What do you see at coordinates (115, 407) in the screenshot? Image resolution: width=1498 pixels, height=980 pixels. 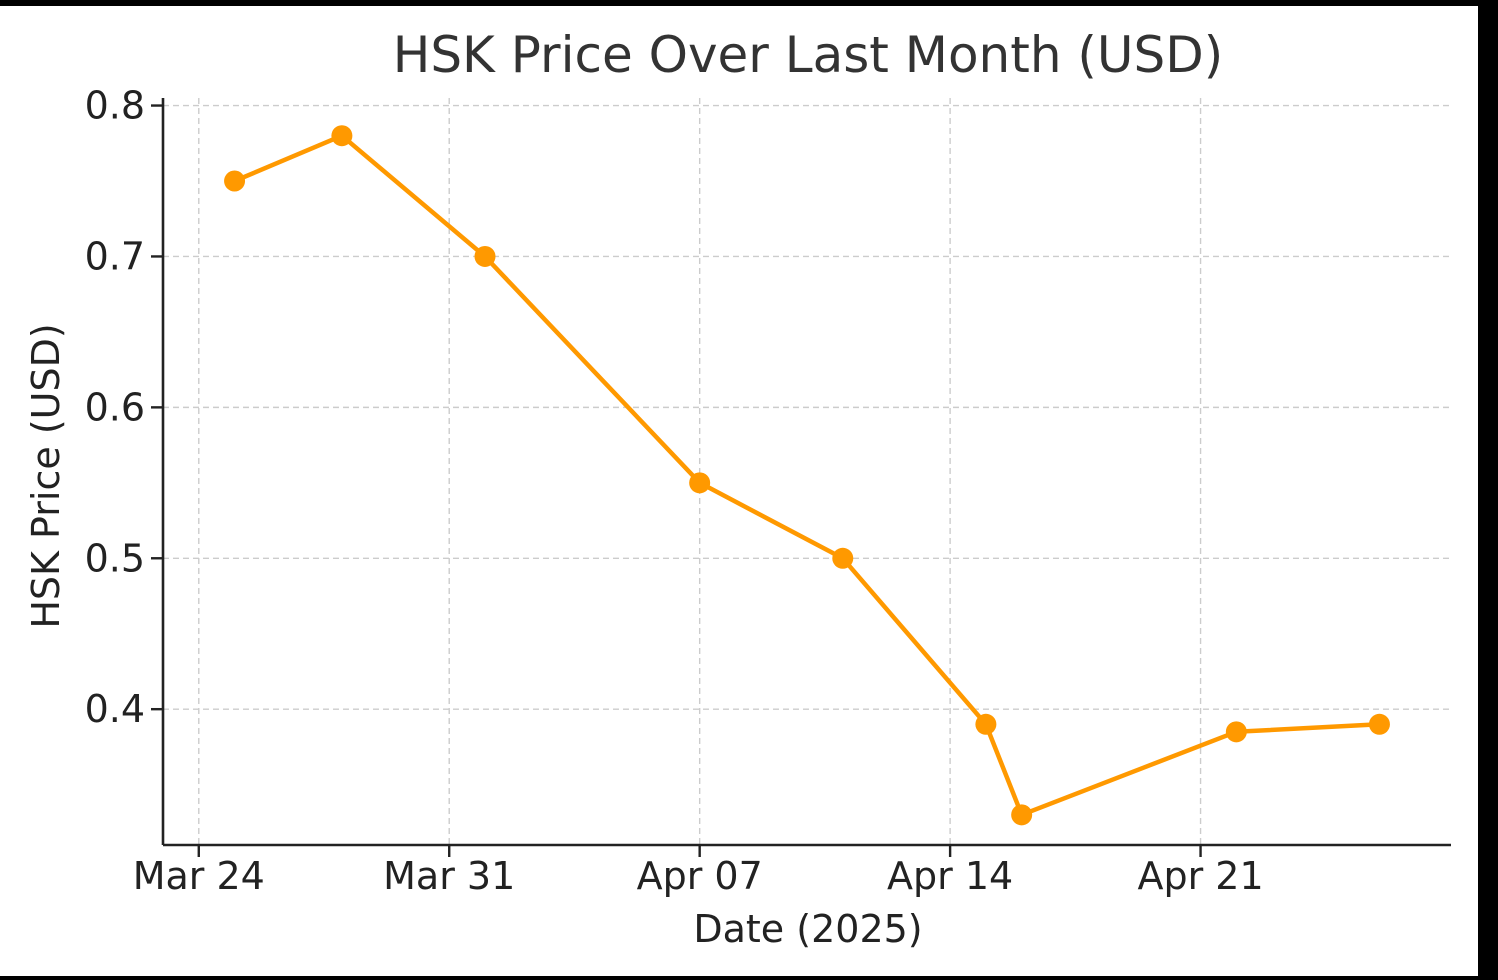 I see `y-tick-label: 0.6` at bounding box center [115, 407].